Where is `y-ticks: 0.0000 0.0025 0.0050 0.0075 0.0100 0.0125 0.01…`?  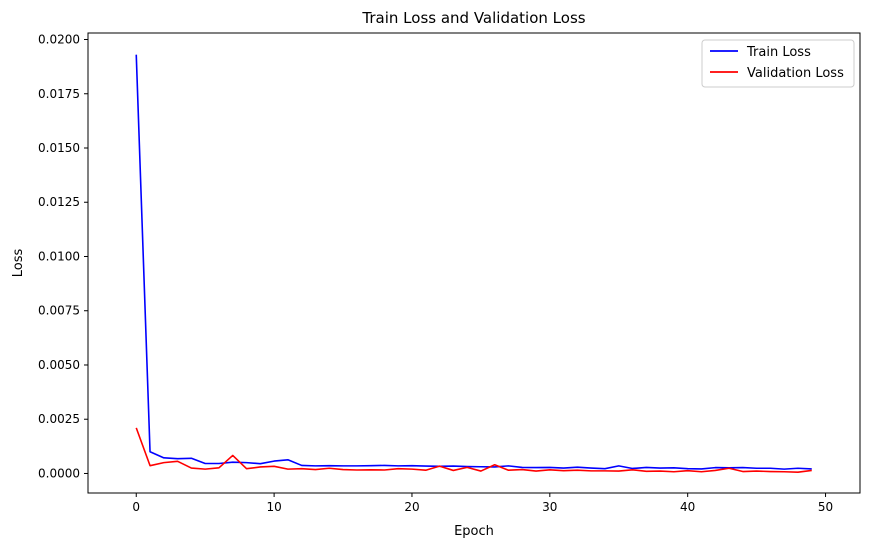
y-ticks: 0.0000 0.0025 0.0050 0.0075 0.0100 0.0125 0.01… is located at coordinates (63, 256).